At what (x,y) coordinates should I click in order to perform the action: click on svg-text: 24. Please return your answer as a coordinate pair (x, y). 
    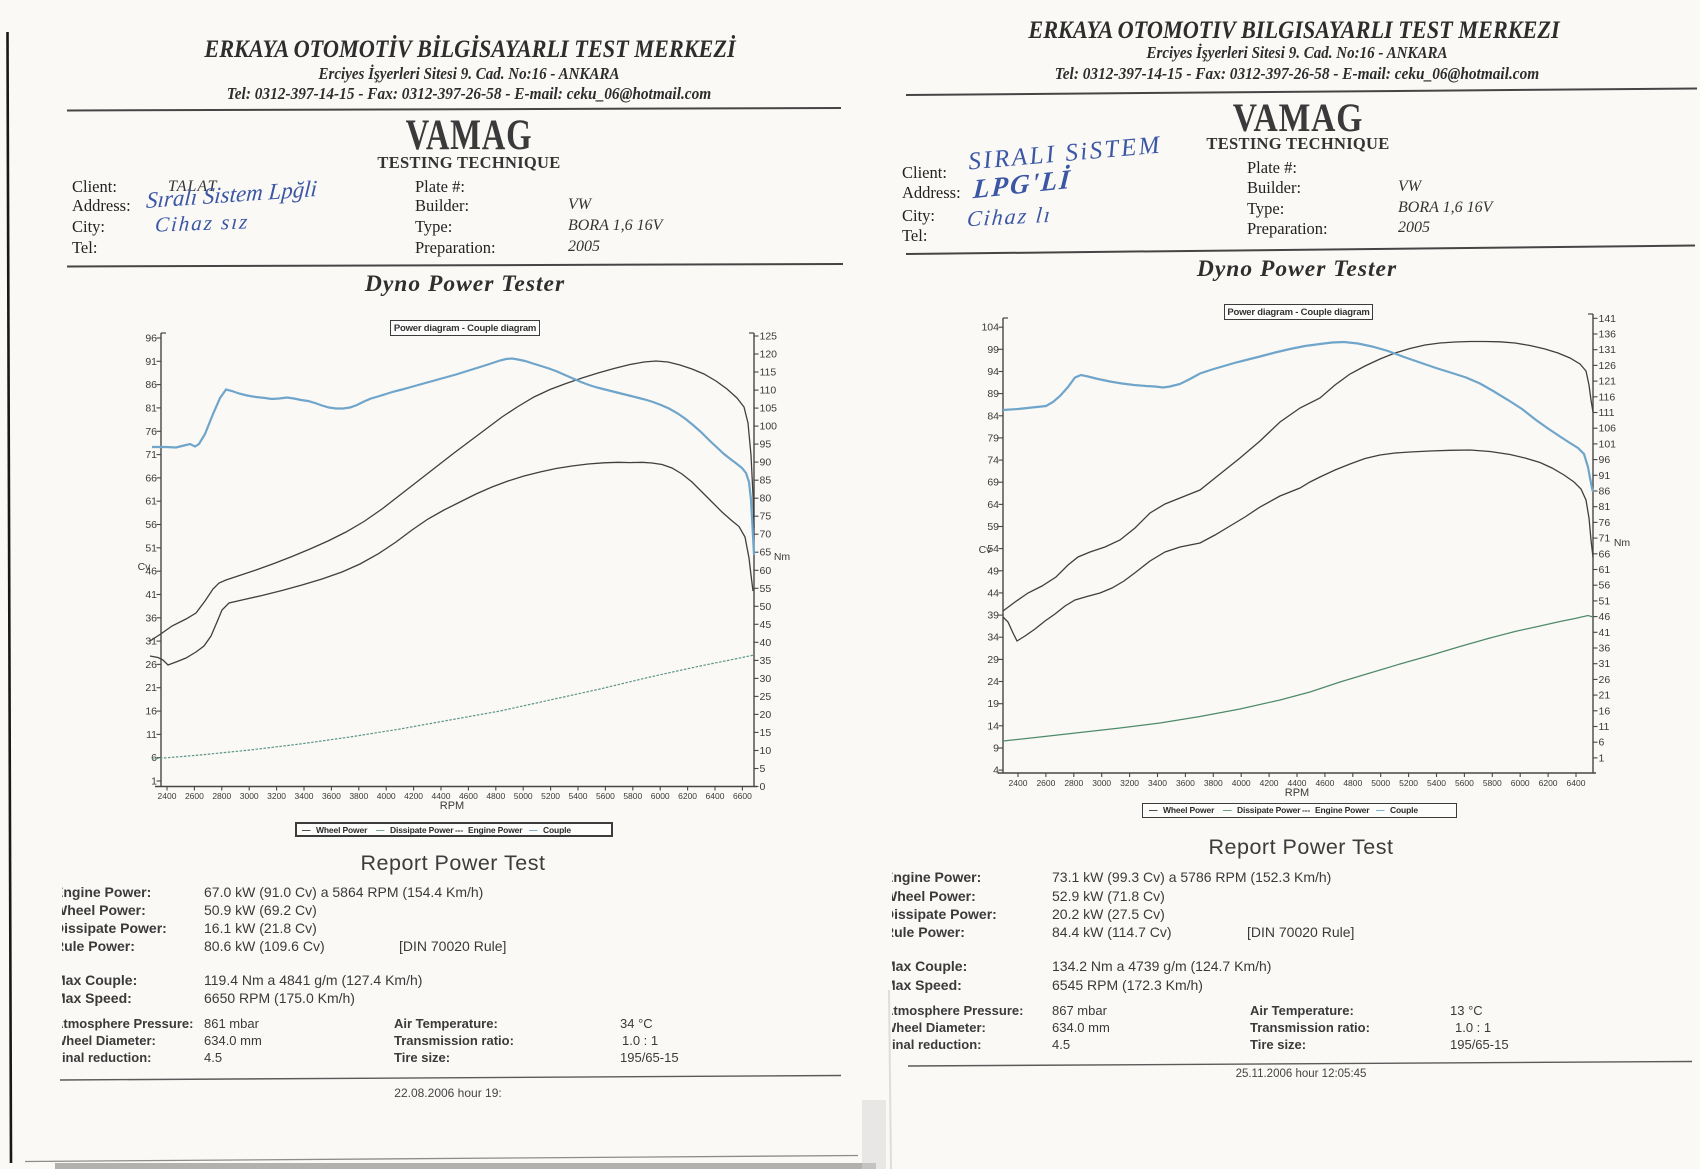
    Looking at the image, I should click on (993, 682).